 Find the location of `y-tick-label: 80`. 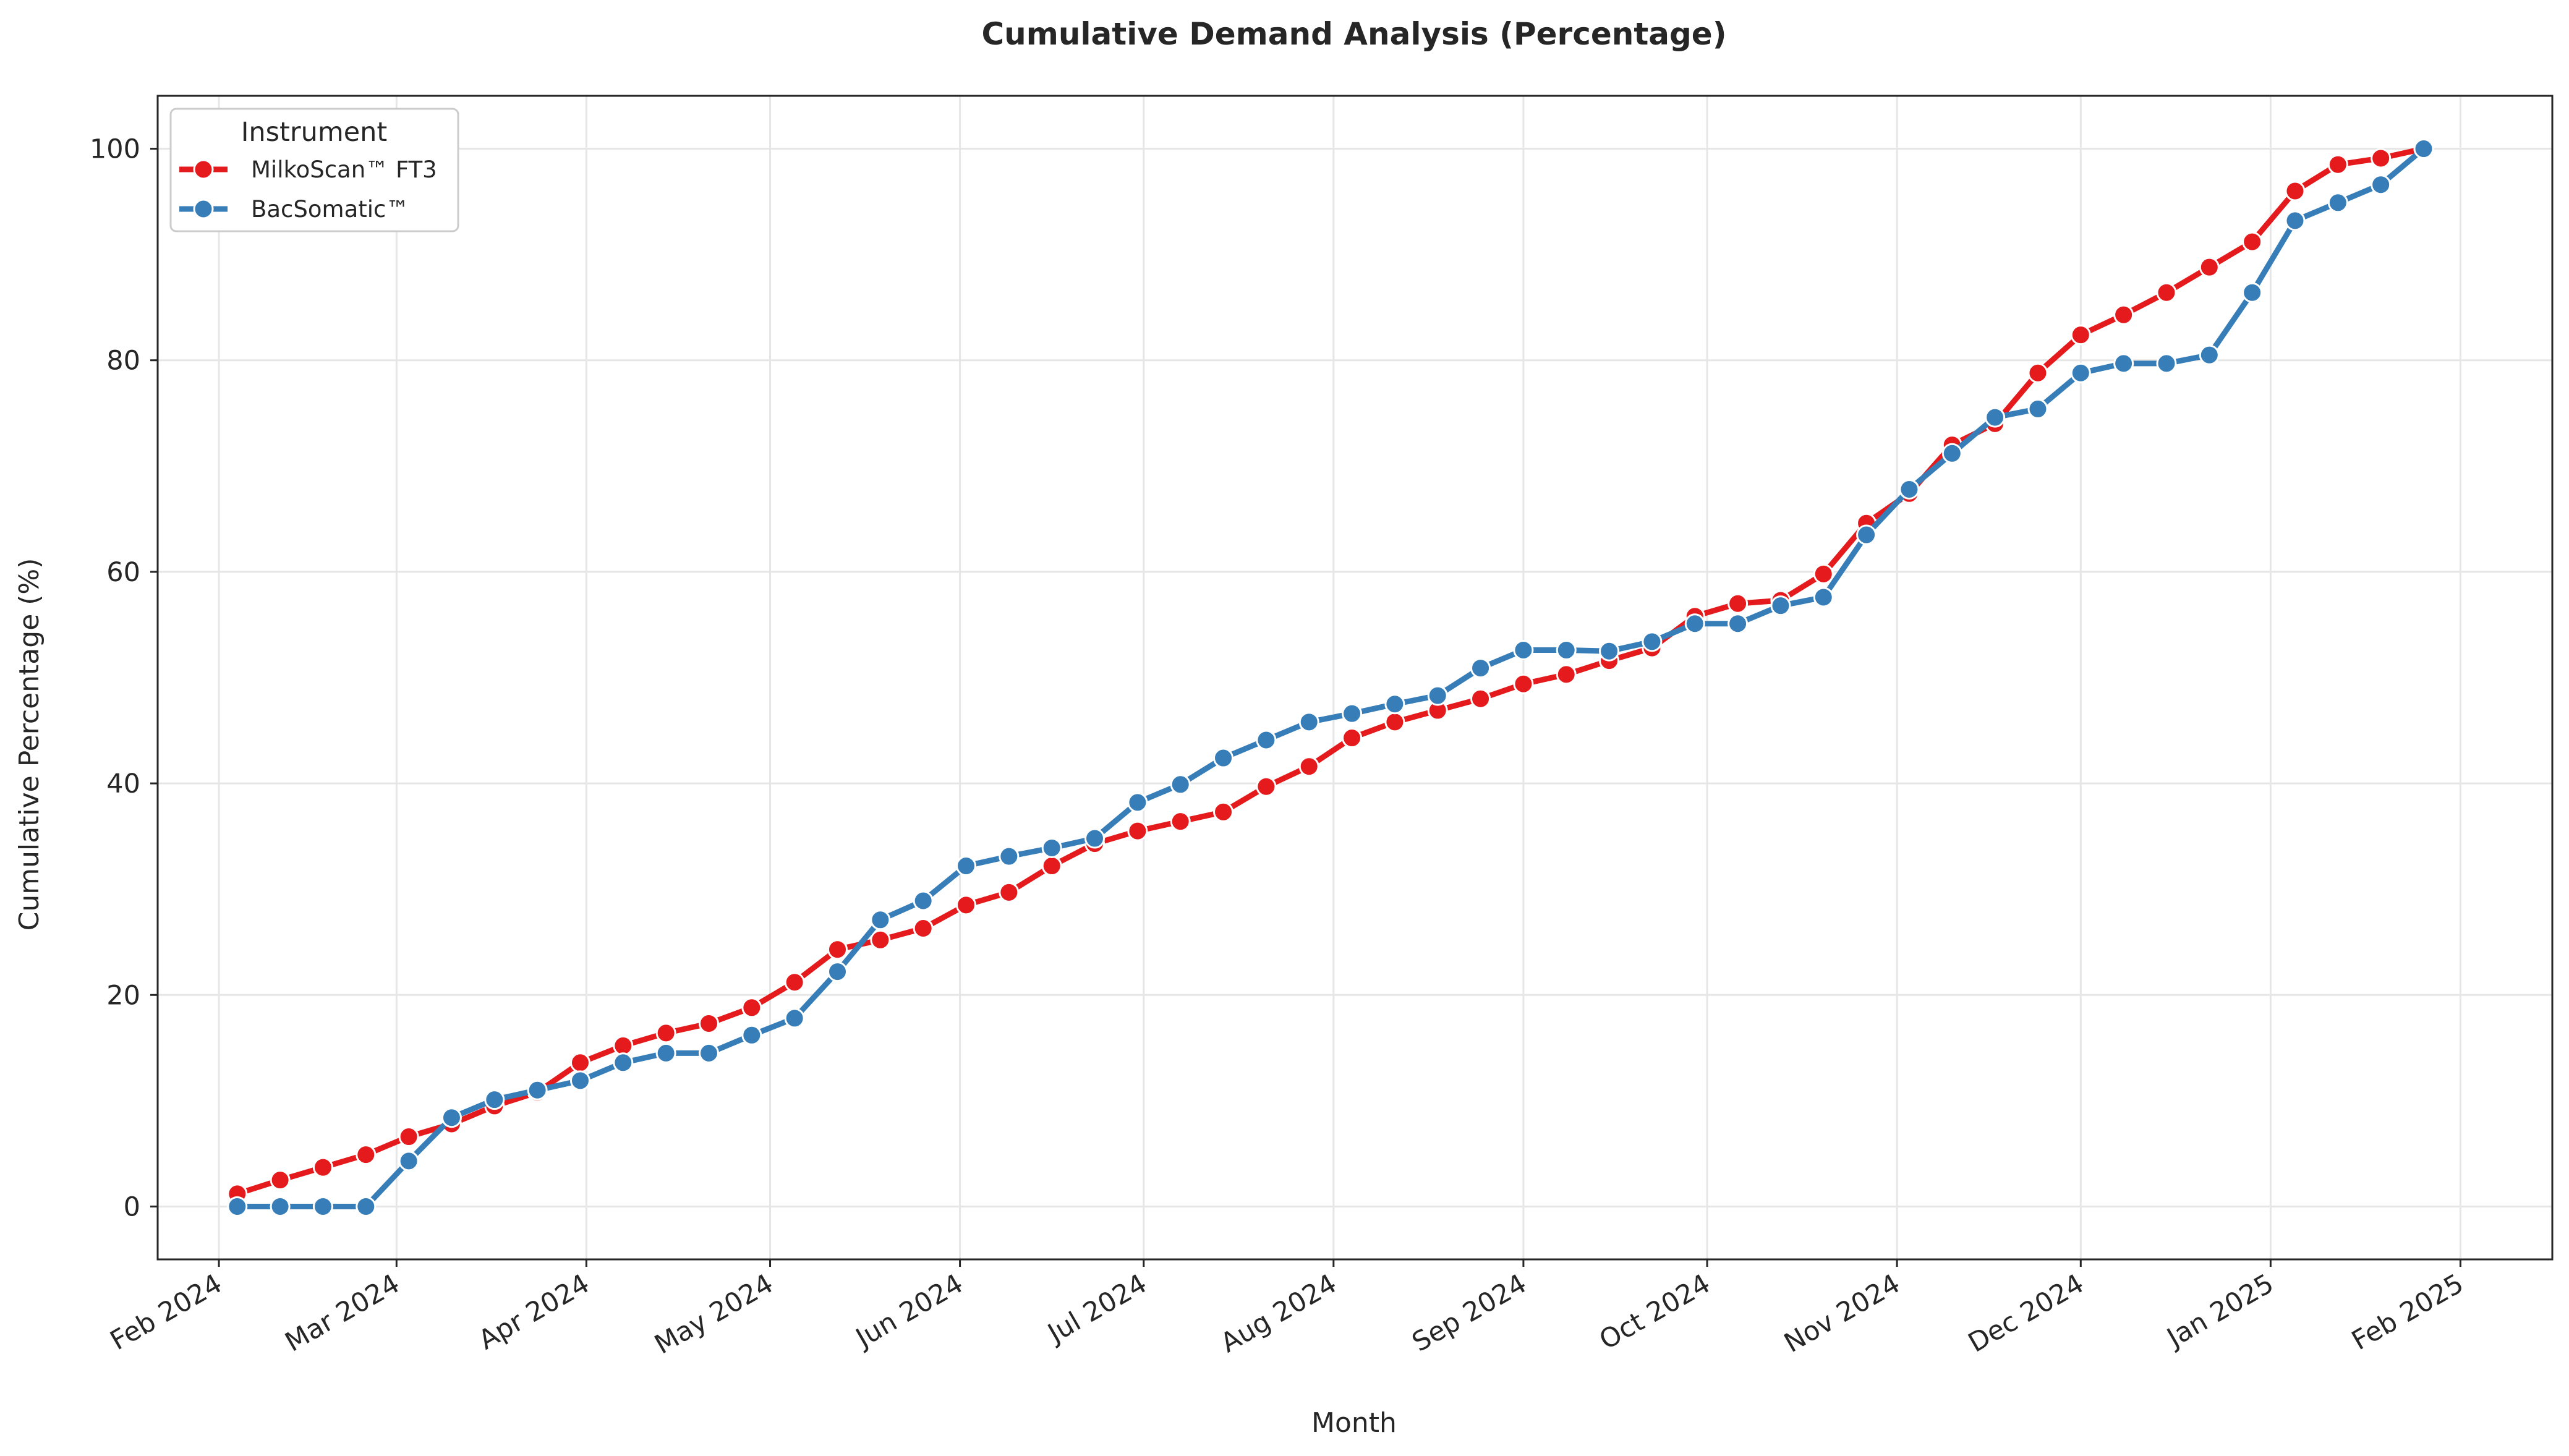

y-tick-label: 80 is located at coordinates (123, 361).